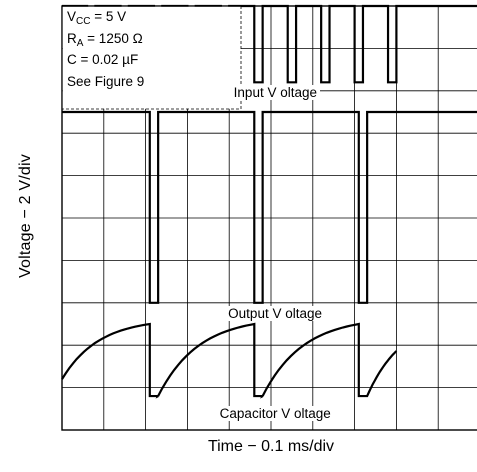 Image resolution: width=477 pixels, height=472 pixels. I want to click on y-axis-label: Voltage − 2 V/div, so click(25, 216).